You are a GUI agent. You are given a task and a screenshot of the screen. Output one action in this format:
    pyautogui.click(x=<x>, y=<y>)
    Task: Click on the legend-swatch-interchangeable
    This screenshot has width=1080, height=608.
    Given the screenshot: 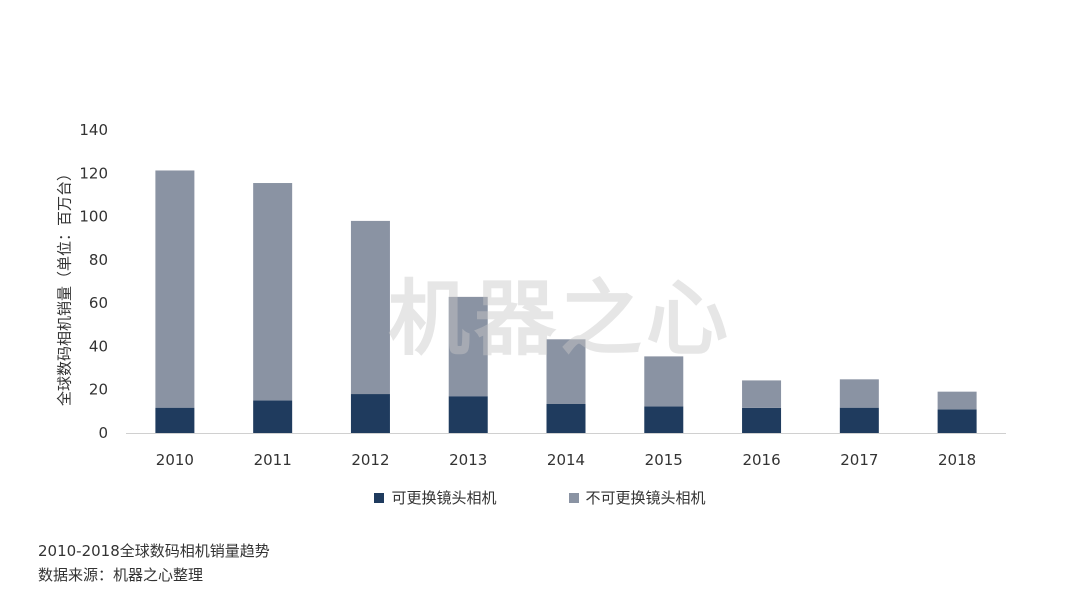 What is the action you would take?
    pyautogui.click(x=379, y=497)
    